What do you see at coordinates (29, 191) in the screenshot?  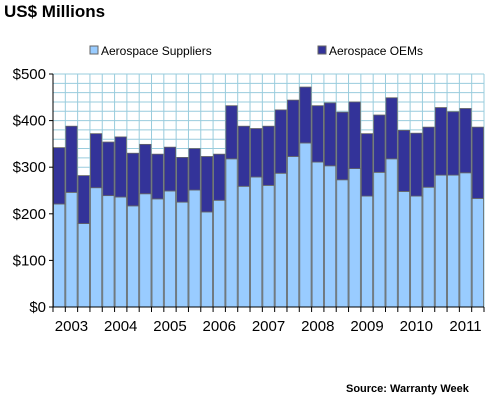 I see `y-tick-labels: $0 $100 $200 $300 $400 $500` at bounding box center [29, 191].